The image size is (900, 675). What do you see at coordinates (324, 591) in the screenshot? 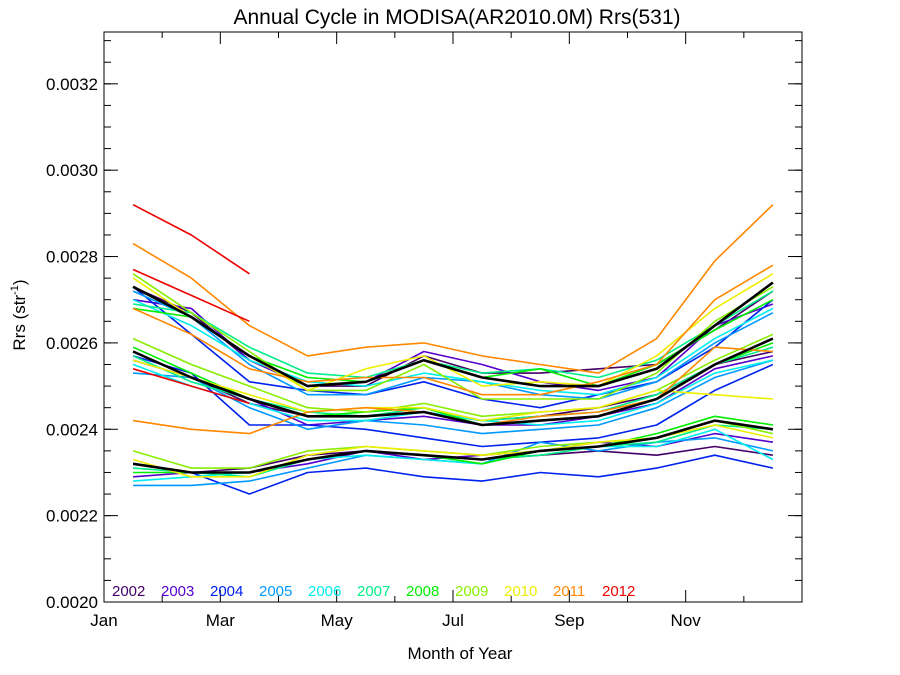
I see `legend-entry-2006: 2006` at bounding box center [324, 591].